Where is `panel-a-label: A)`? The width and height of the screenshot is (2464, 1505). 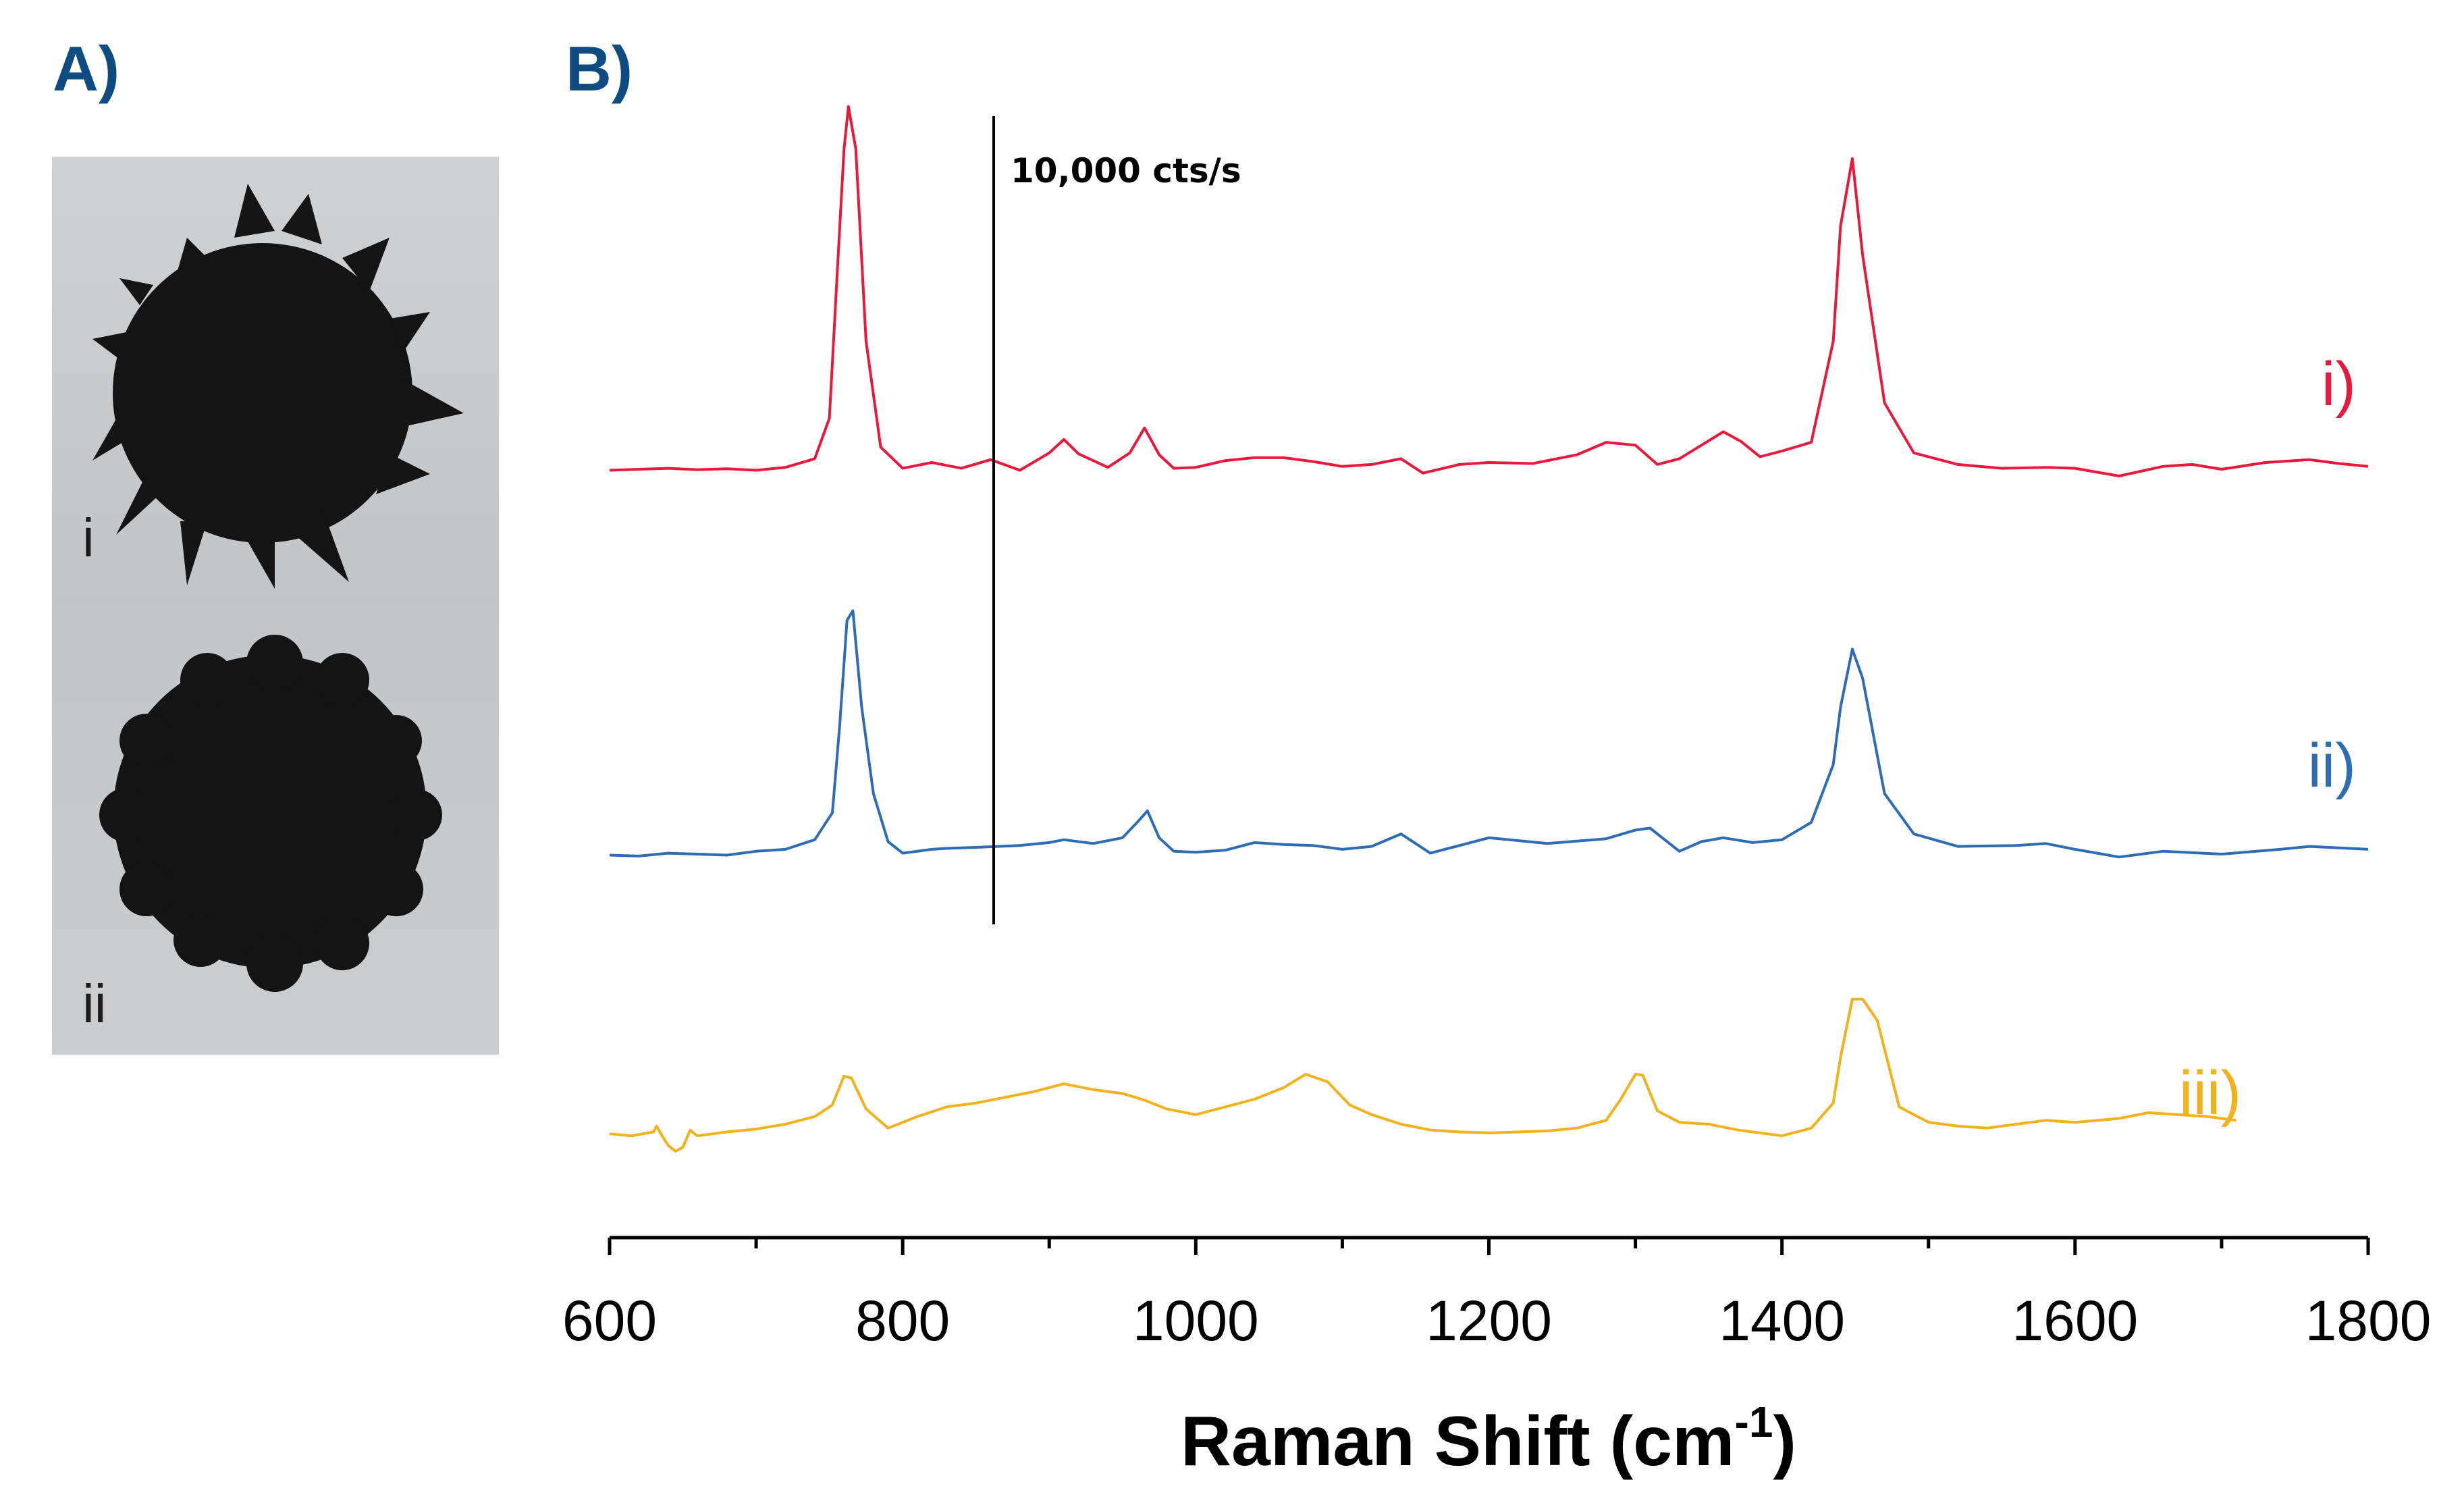
panel-a-label: A) is located at coordinates (86, 68).